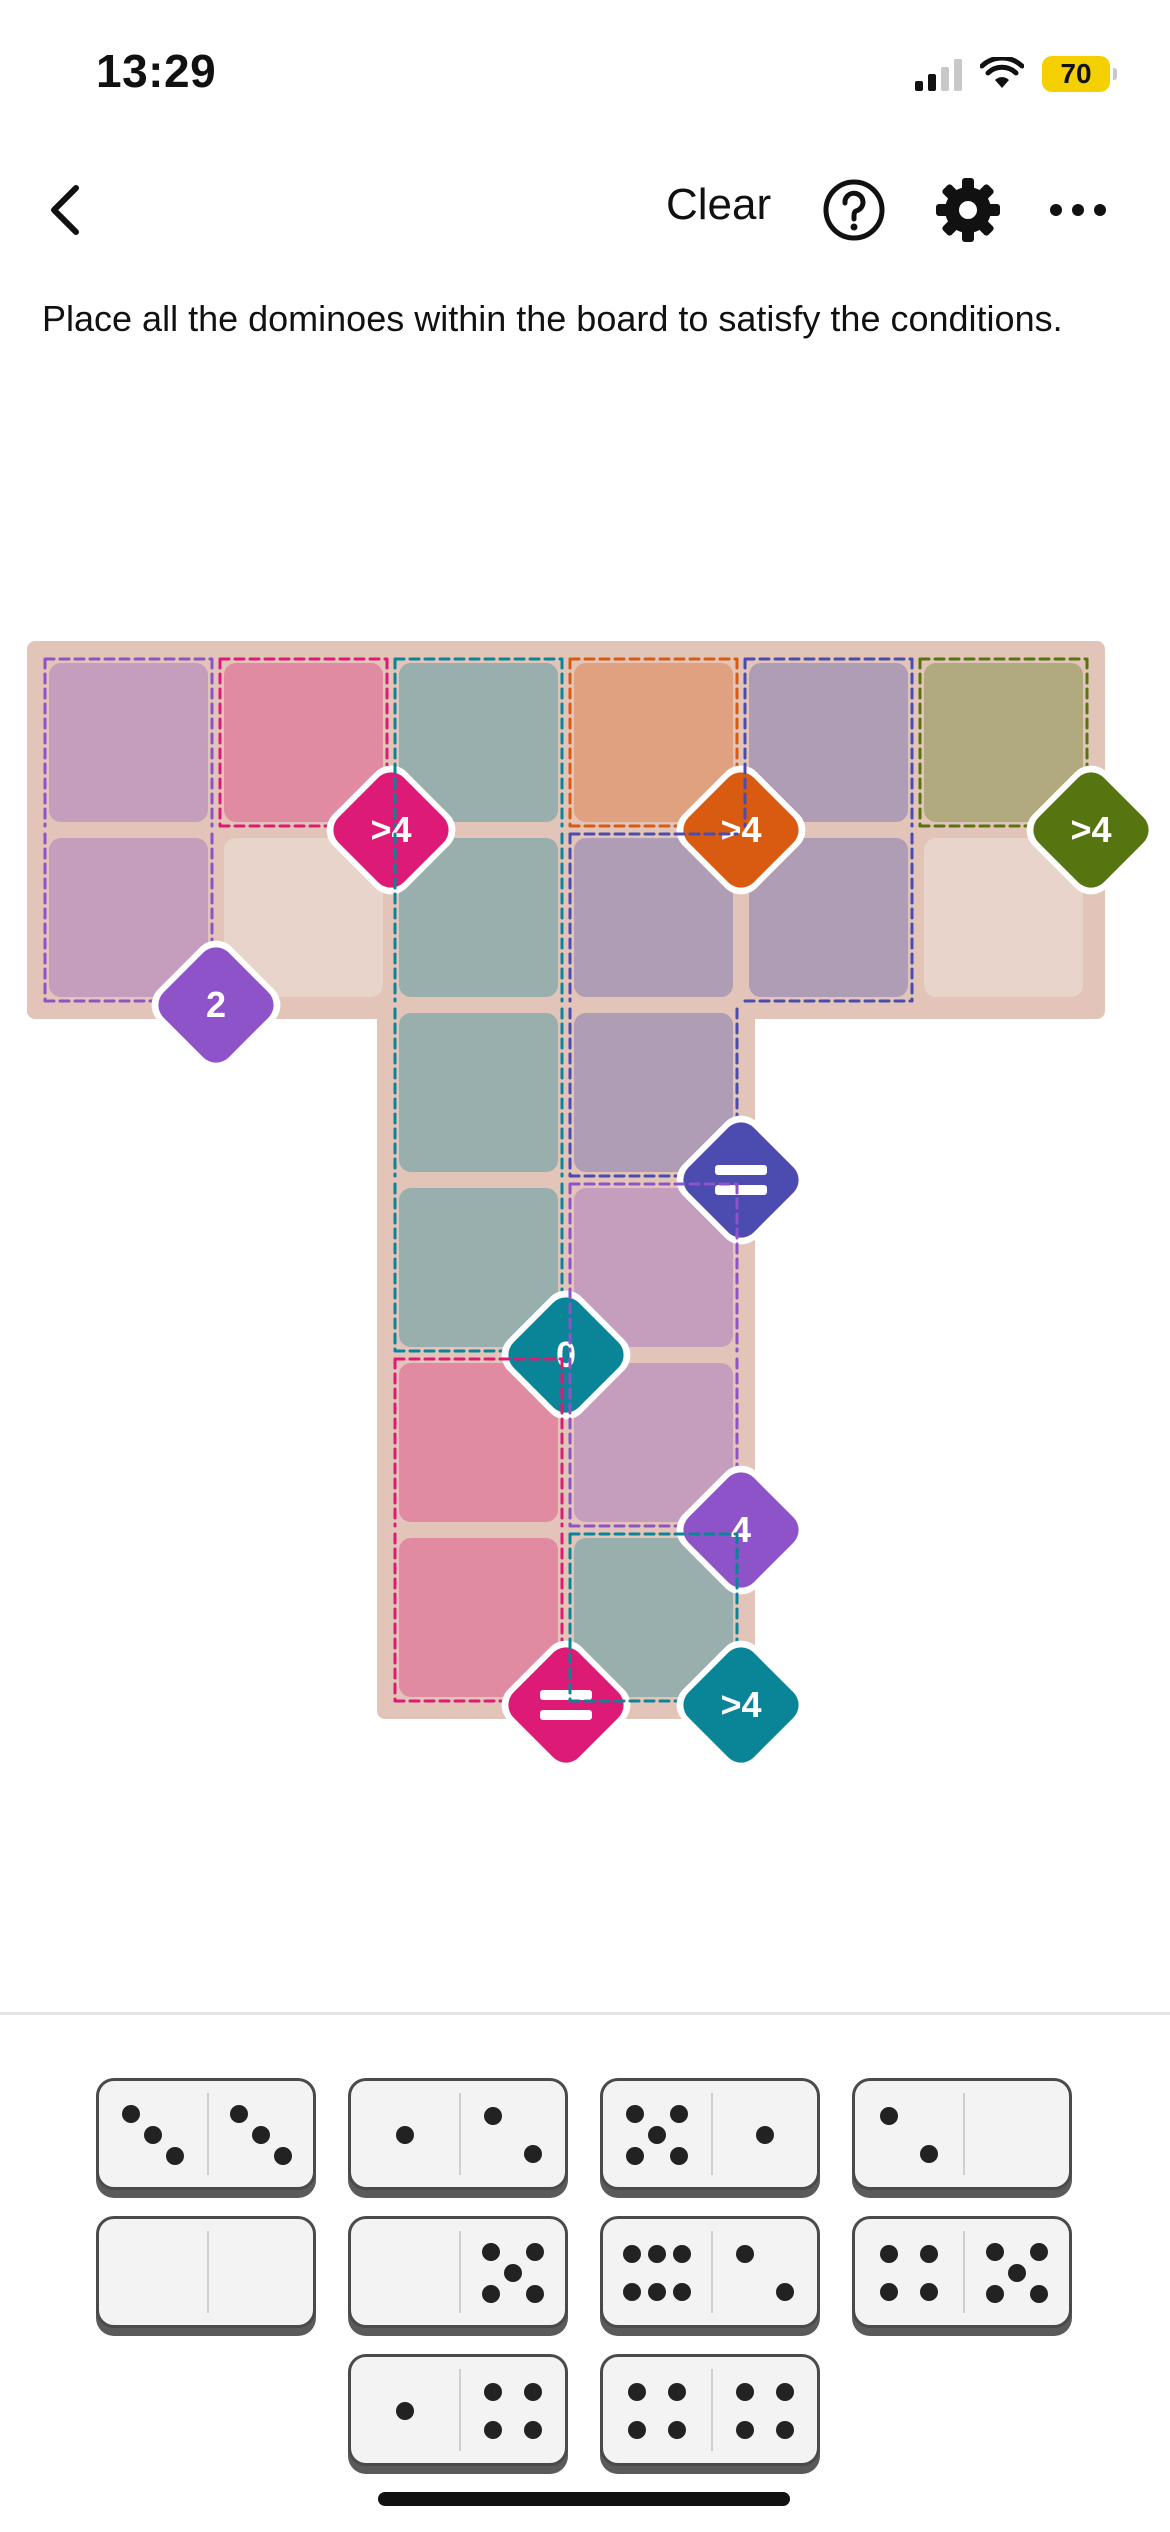  What do you see at coordinates (1078, 210) in the screenshot?
I see `more-options-icon` at bounding box center [1078, 210].